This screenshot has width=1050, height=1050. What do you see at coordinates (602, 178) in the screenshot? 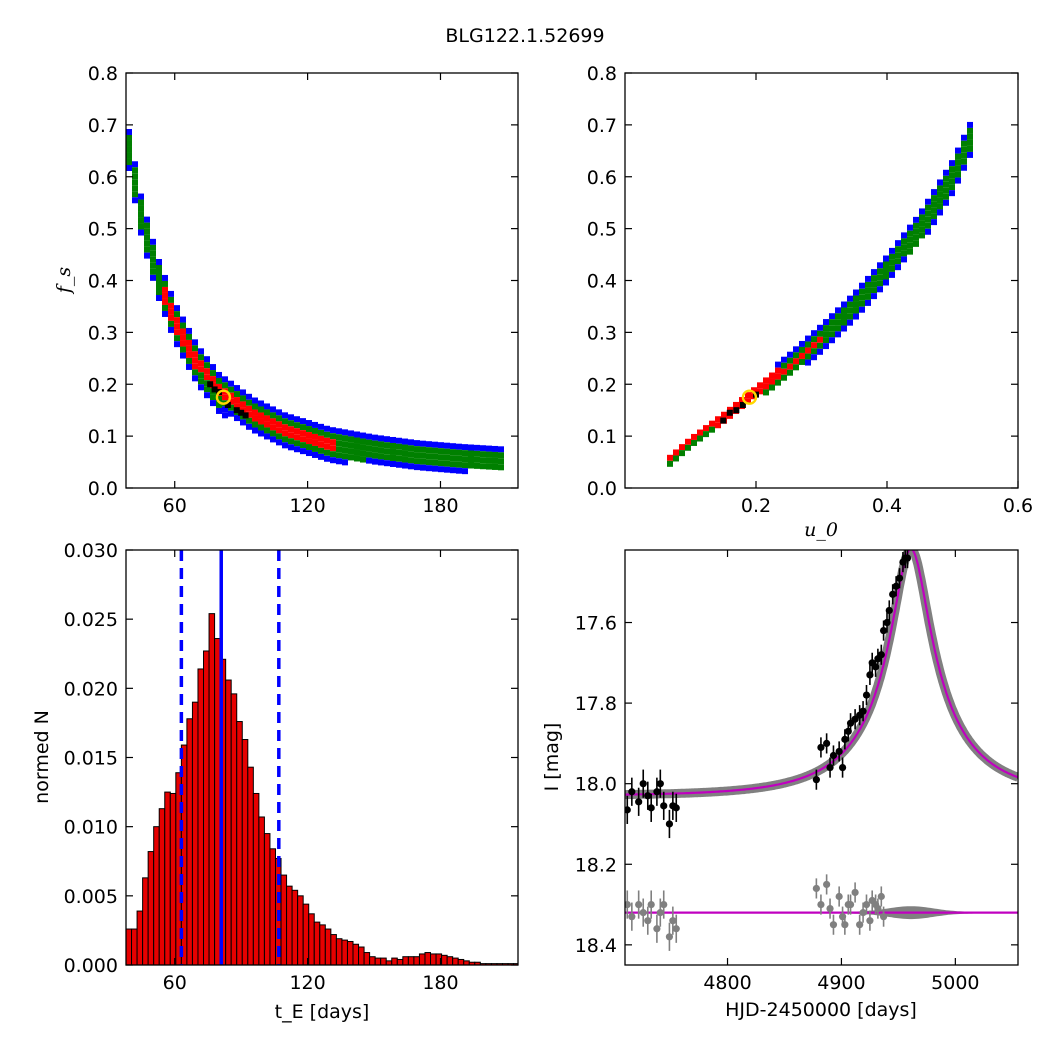
I see `y-tick-label: 0.6` at bounding box center [602, 178].